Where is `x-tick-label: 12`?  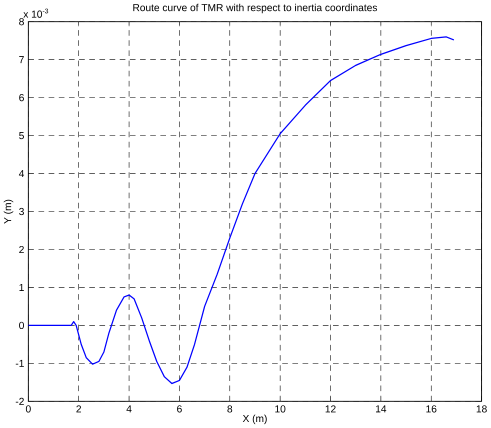 x-tick-label: 12 is located at coordinates (331, 408).